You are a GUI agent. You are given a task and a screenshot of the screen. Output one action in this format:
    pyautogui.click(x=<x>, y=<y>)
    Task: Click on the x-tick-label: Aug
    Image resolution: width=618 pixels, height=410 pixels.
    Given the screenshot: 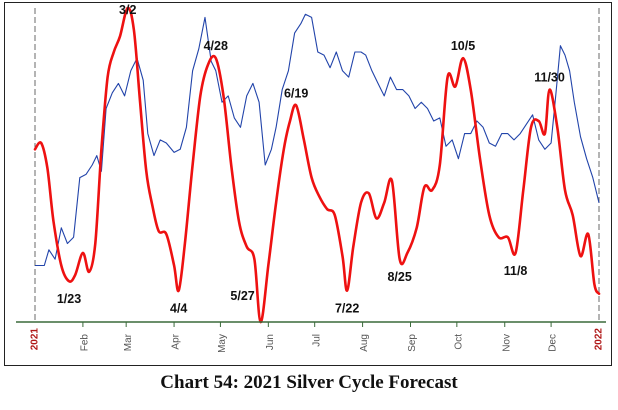 What is the action you would take?
    pyautogui.click(x=364, y=343)
    